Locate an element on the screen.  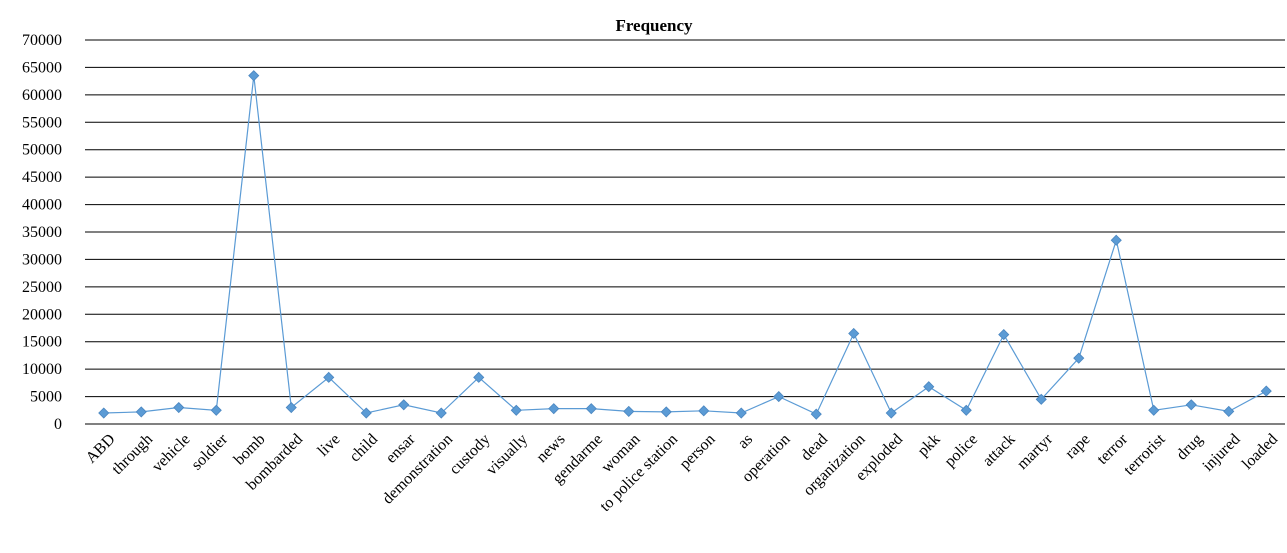
y-tick-label: 50000 is located at coordinates (42, 150).